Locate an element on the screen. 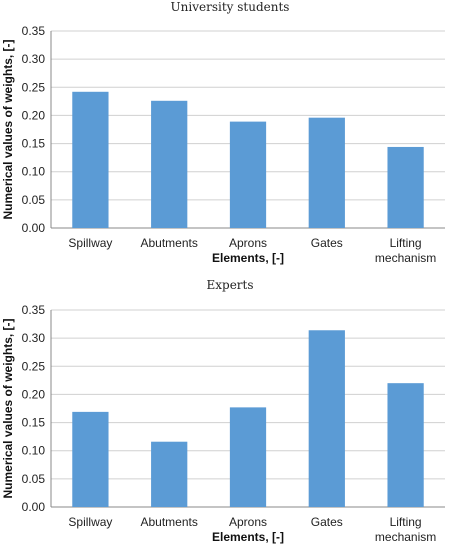 Image resolution: width=460 pixels, height=550 pixels. chart-title: Experts is located at coordinates (230, 285).